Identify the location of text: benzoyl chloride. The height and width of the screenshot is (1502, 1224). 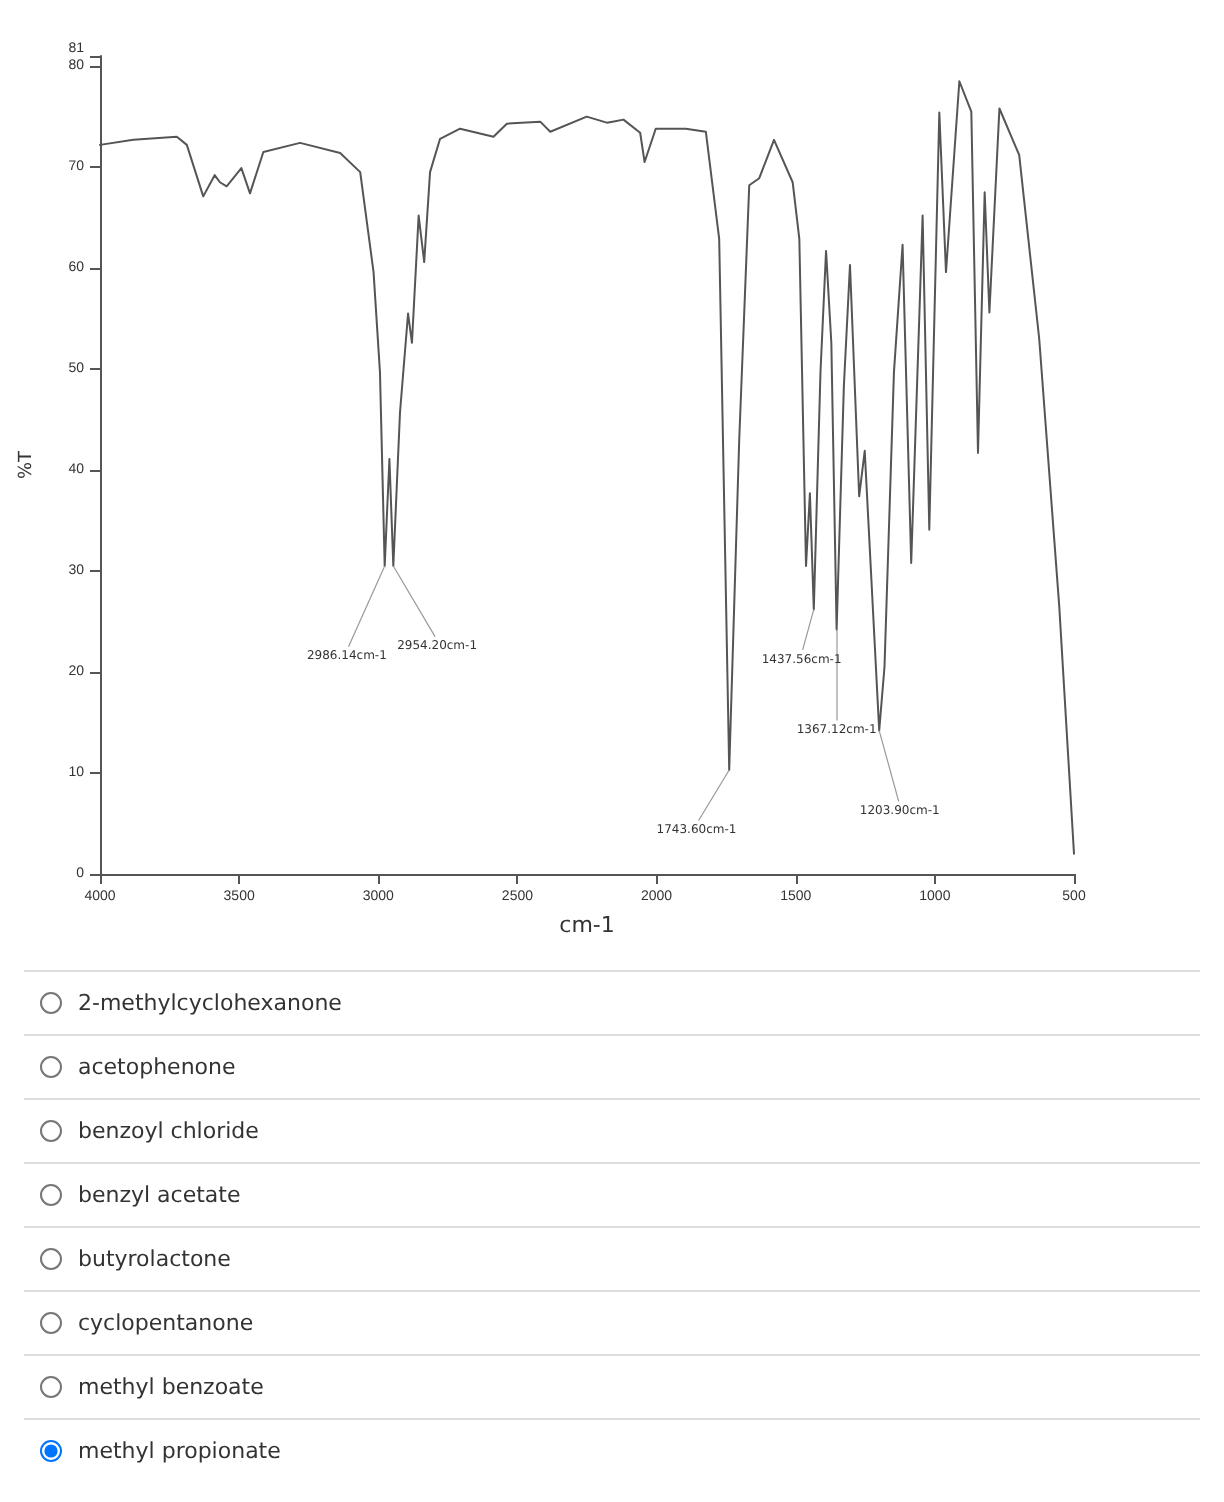
(168, 1131).